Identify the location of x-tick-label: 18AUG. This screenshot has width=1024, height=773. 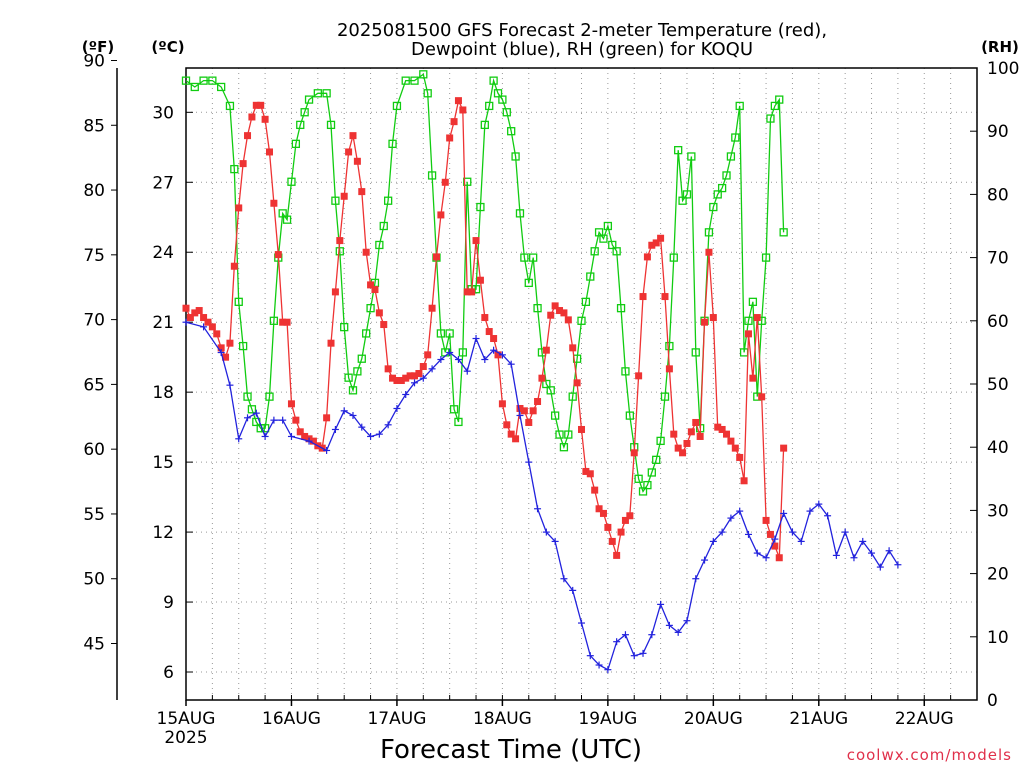
(502, 719).